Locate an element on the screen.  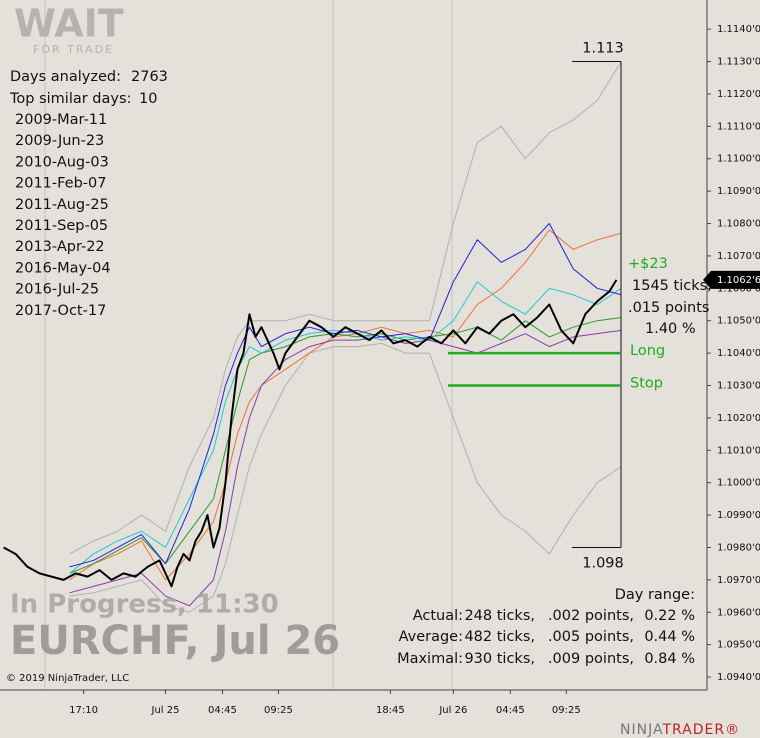
level-label: Stop is located at coordinates (646, 383).